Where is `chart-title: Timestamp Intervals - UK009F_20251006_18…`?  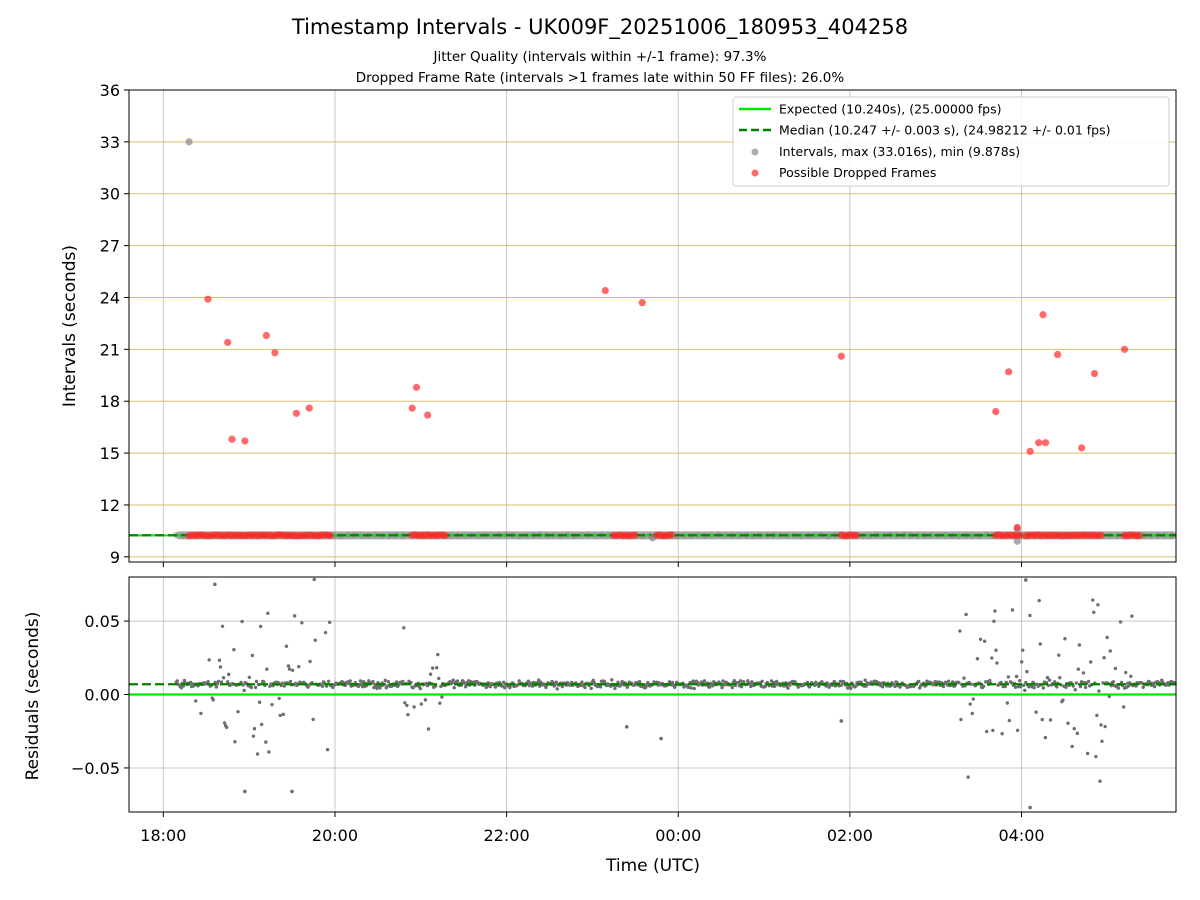 chart-title: Timestamp Intervals - UK009F_20251006_18… is located at coordinates (600, 27).